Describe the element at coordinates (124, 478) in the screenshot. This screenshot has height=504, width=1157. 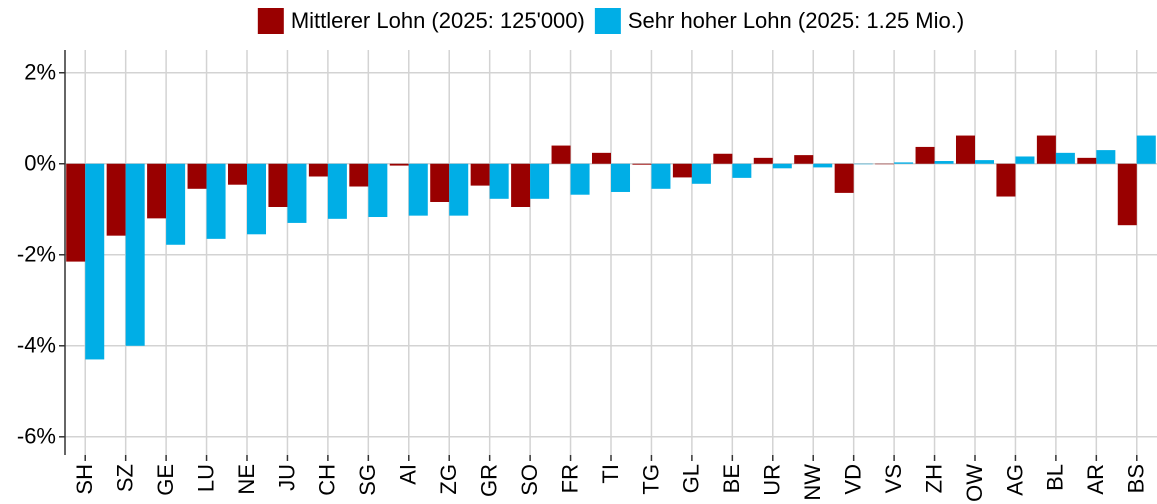
I see `x-tick-label: SZ` at that location.